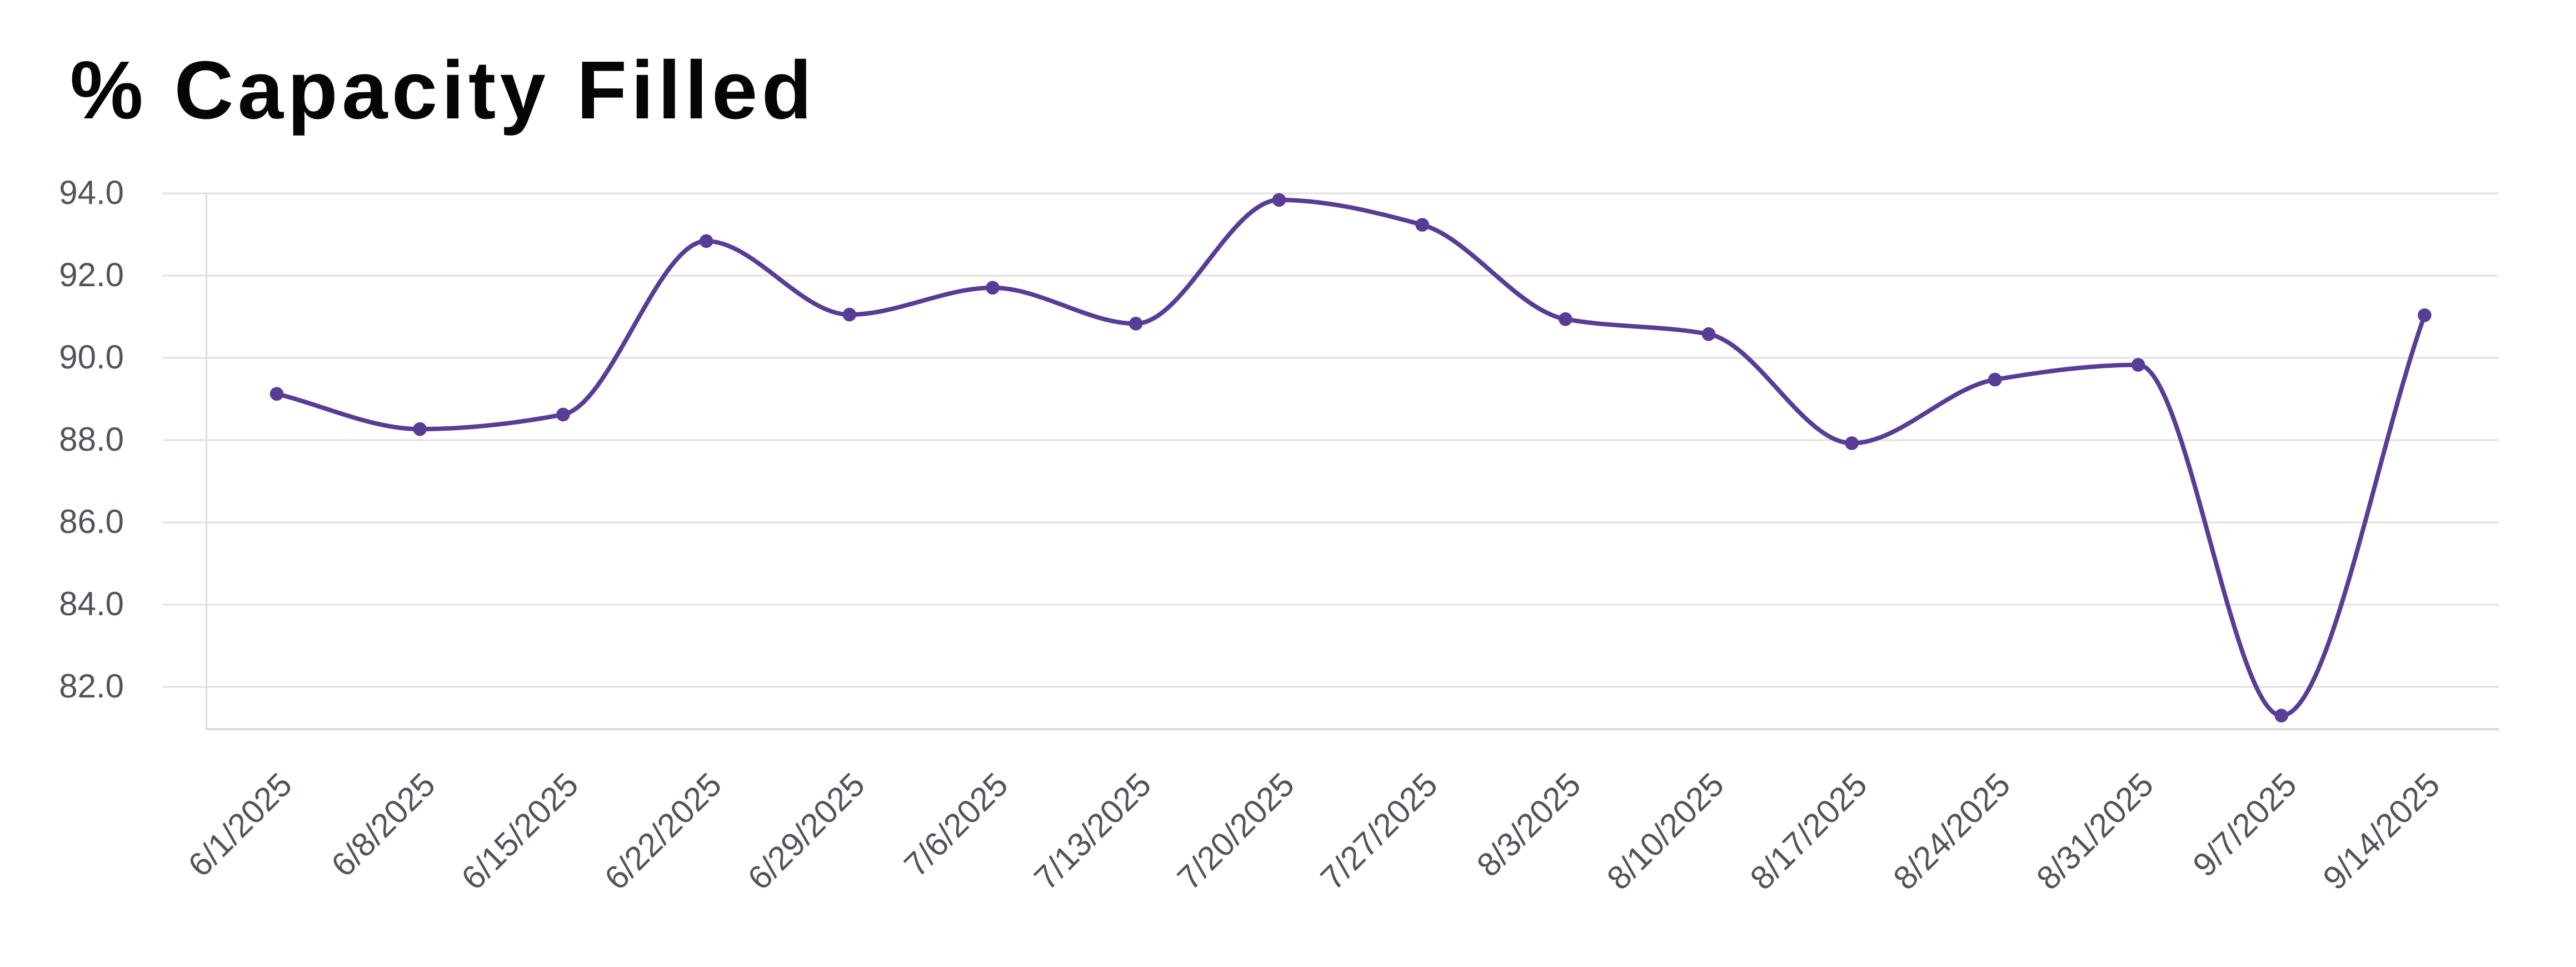 The height and width of the screenshot is (967, 2576). What do you see at coordinates (91, 274) in the screenshot?
I see `svg-text: 92.0` at bounding box center [91, 274].